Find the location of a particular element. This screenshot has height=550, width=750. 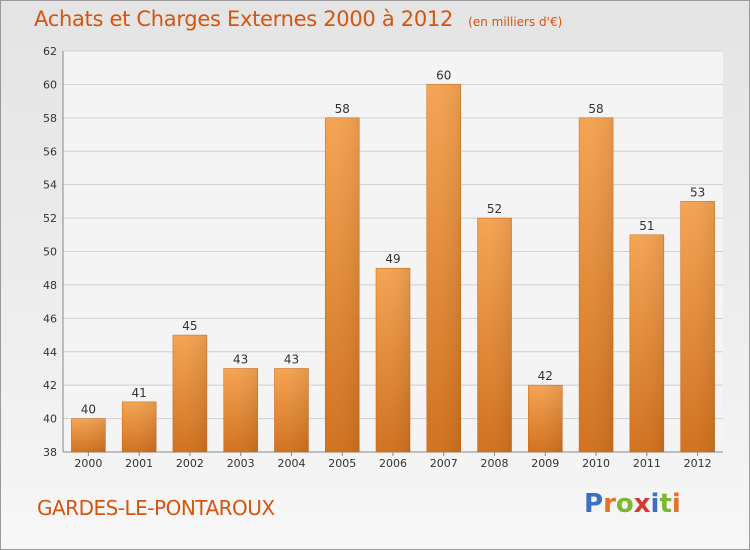

x-tick-label: 2009 is located at coordinates (545, 463).